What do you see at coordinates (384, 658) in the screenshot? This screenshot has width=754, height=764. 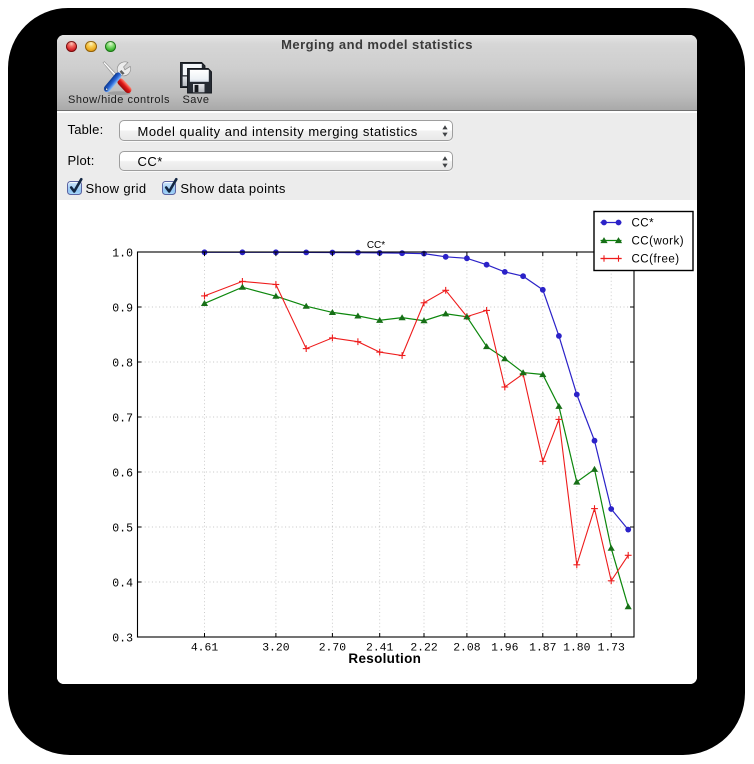 I see `svg-text: Resolution` at bounding box center [384, 658].